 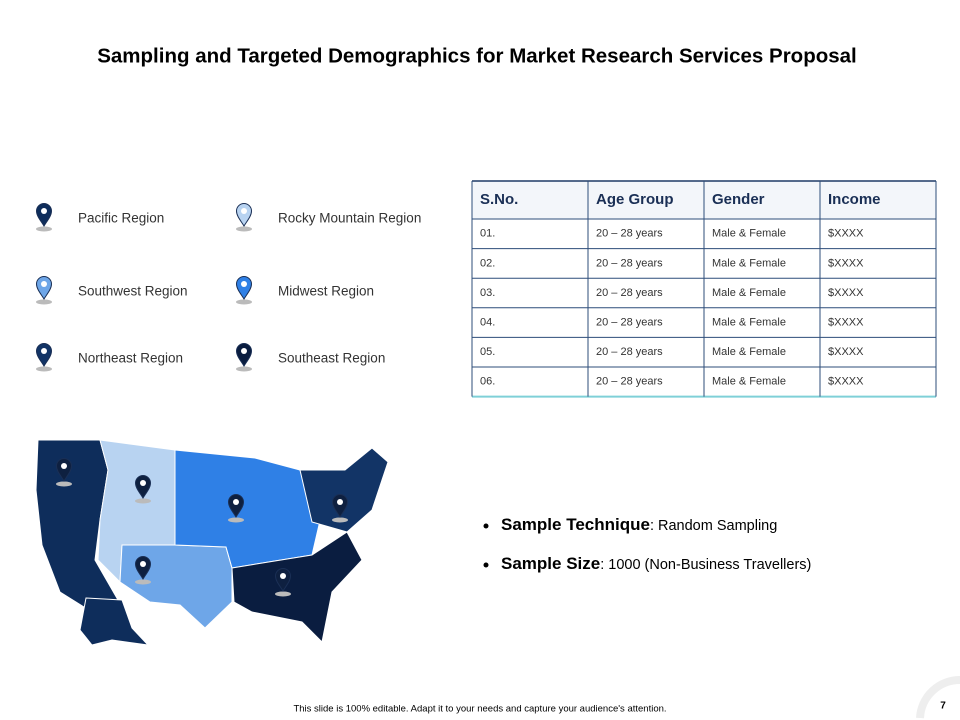 I want to click on page-number: 7, so click(x=943, y=706).